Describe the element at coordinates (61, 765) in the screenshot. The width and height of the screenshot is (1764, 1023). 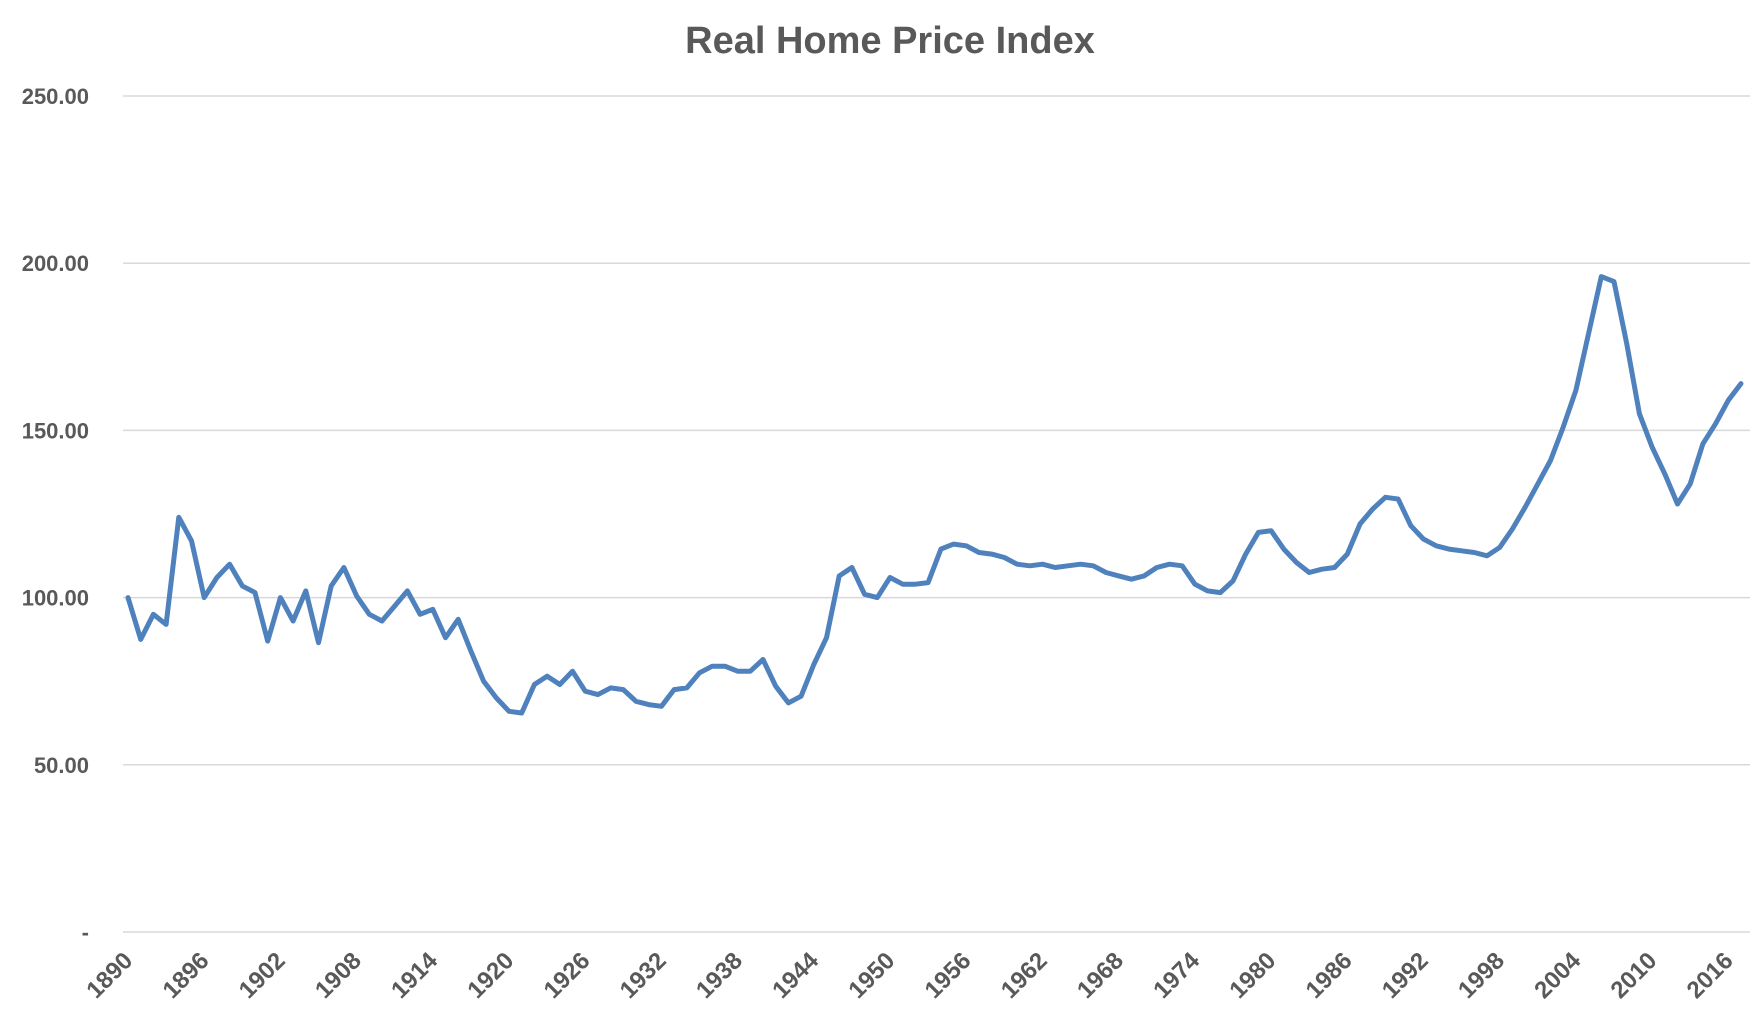
I see `y-tick-label: 50.00` at that location.